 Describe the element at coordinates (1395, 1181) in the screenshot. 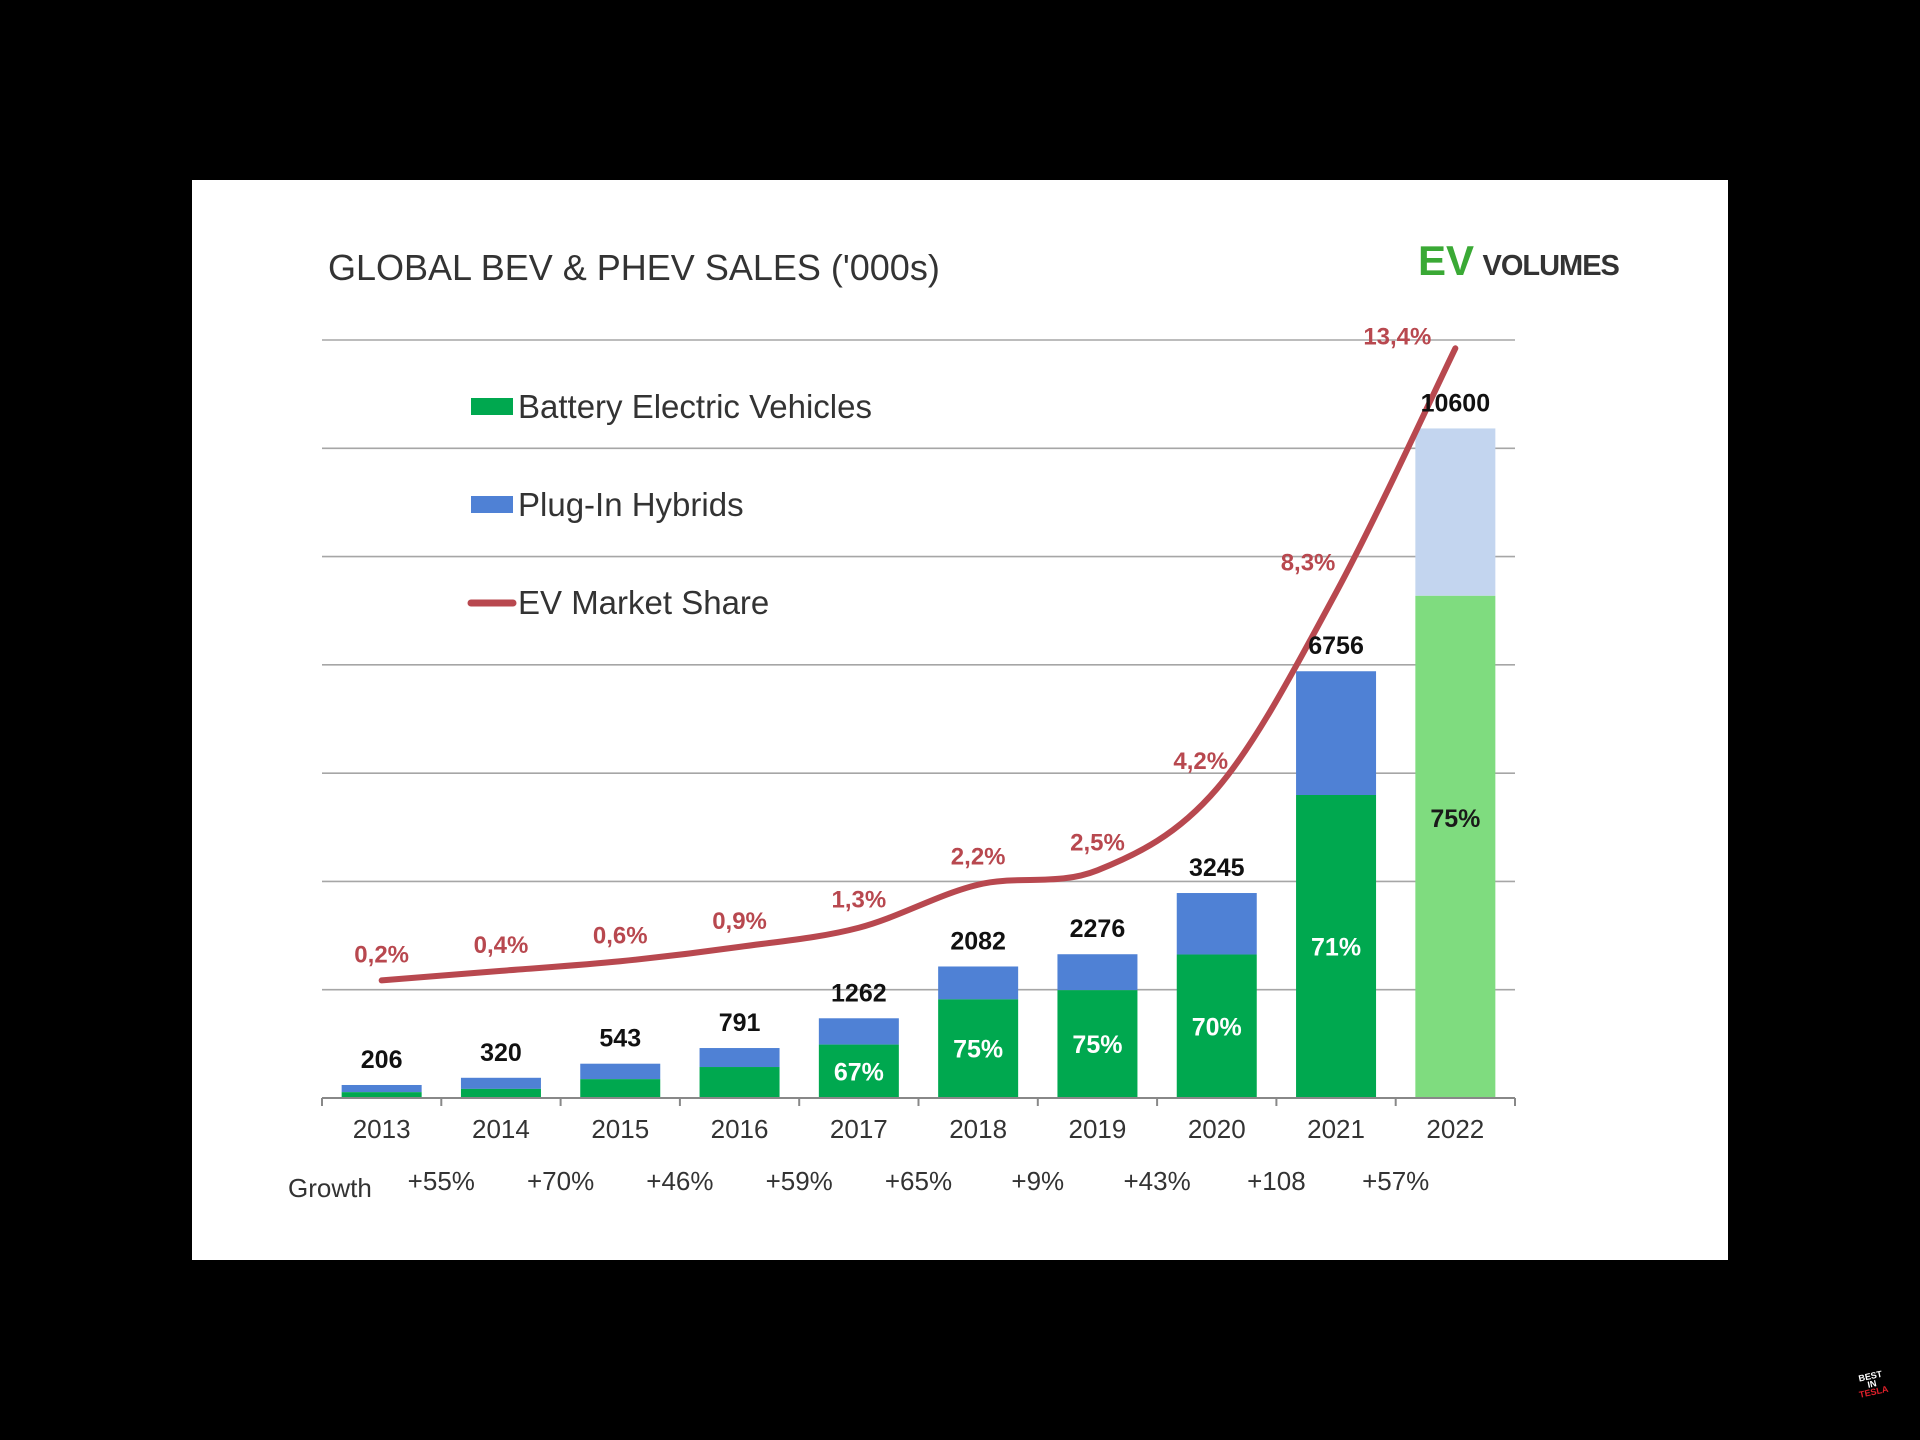

I see `growth-value: +57%` at that location.